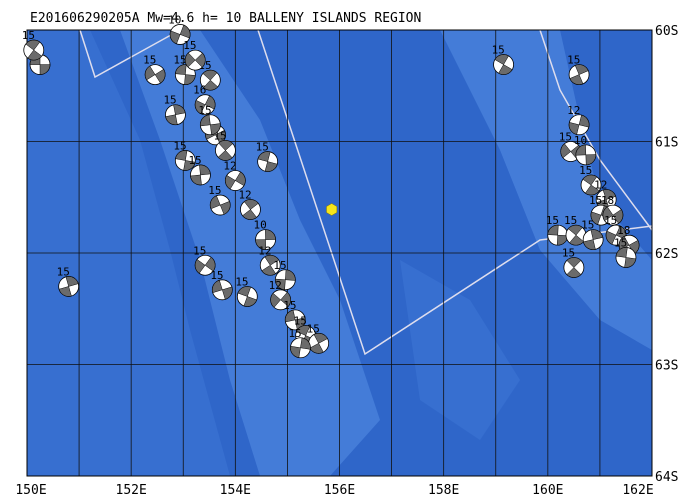  I want to click on x-tick-label: 154E, so click(235, 490).